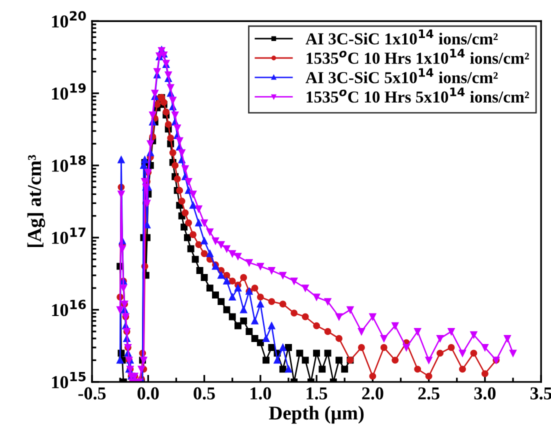  I want to click on y-tick-label: 10$^{17}$, so click(69, 236).